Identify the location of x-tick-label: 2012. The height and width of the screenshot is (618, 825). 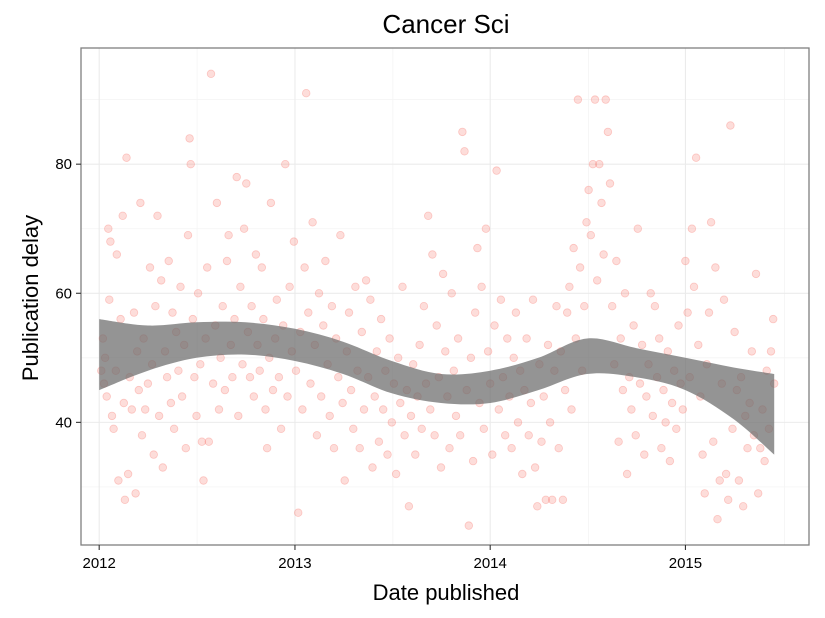
(98, 563).